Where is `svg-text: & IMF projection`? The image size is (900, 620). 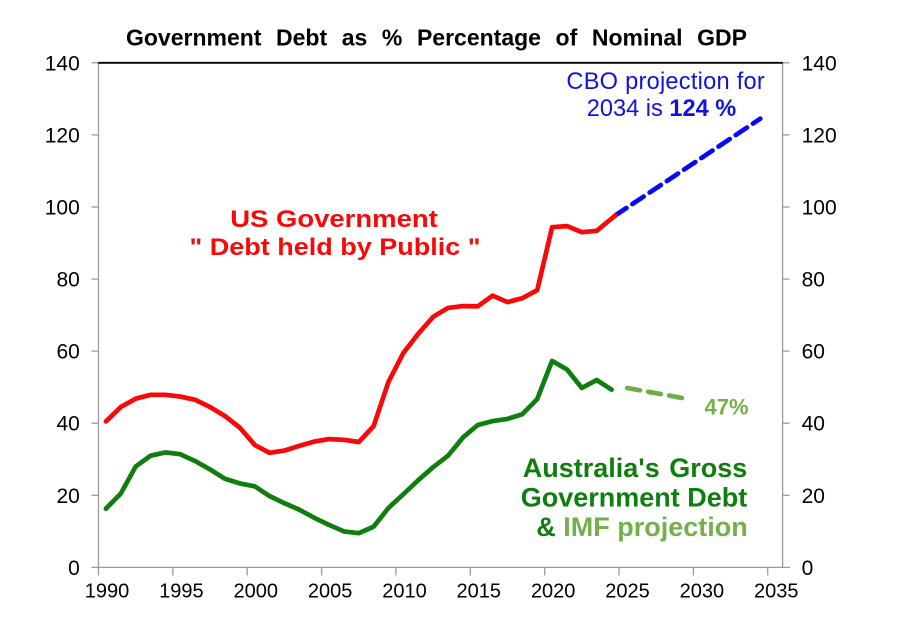 svg-text: & IMF projection is located at coordinates (642, 527).